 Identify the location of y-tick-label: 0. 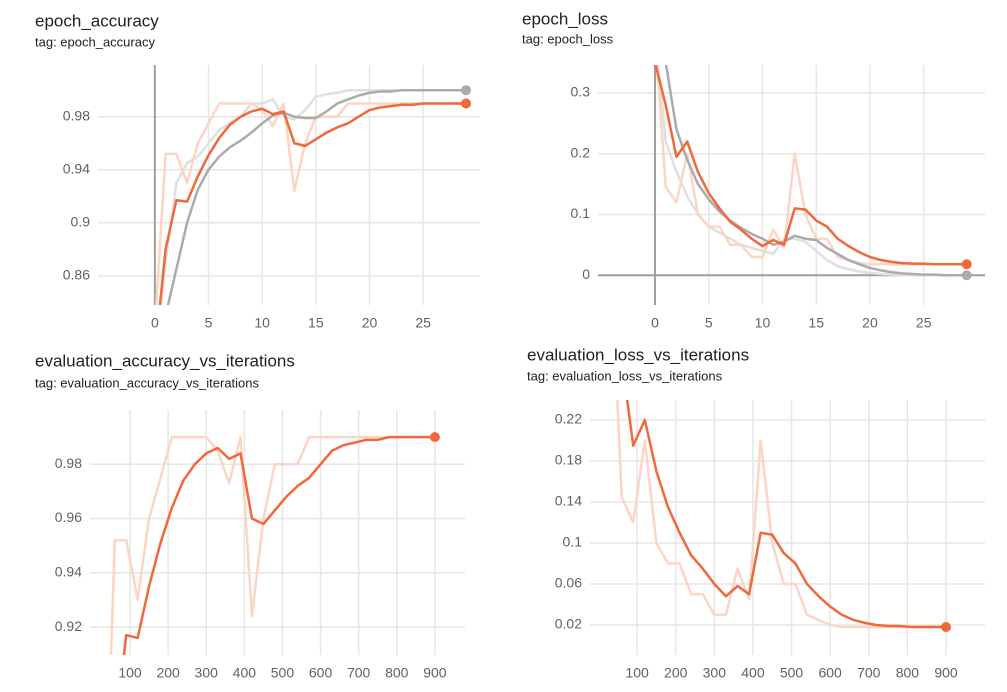
(586, 274).